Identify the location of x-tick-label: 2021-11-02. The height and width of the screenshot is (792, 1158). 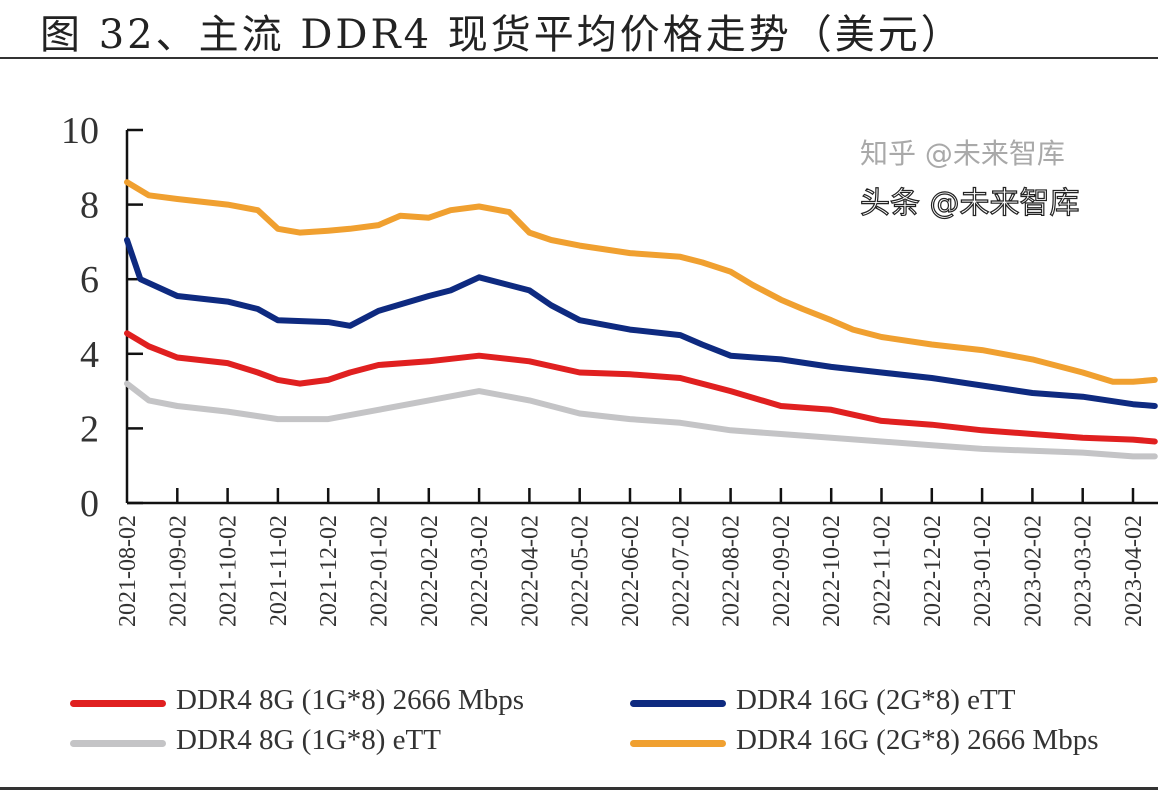
(279, 570).